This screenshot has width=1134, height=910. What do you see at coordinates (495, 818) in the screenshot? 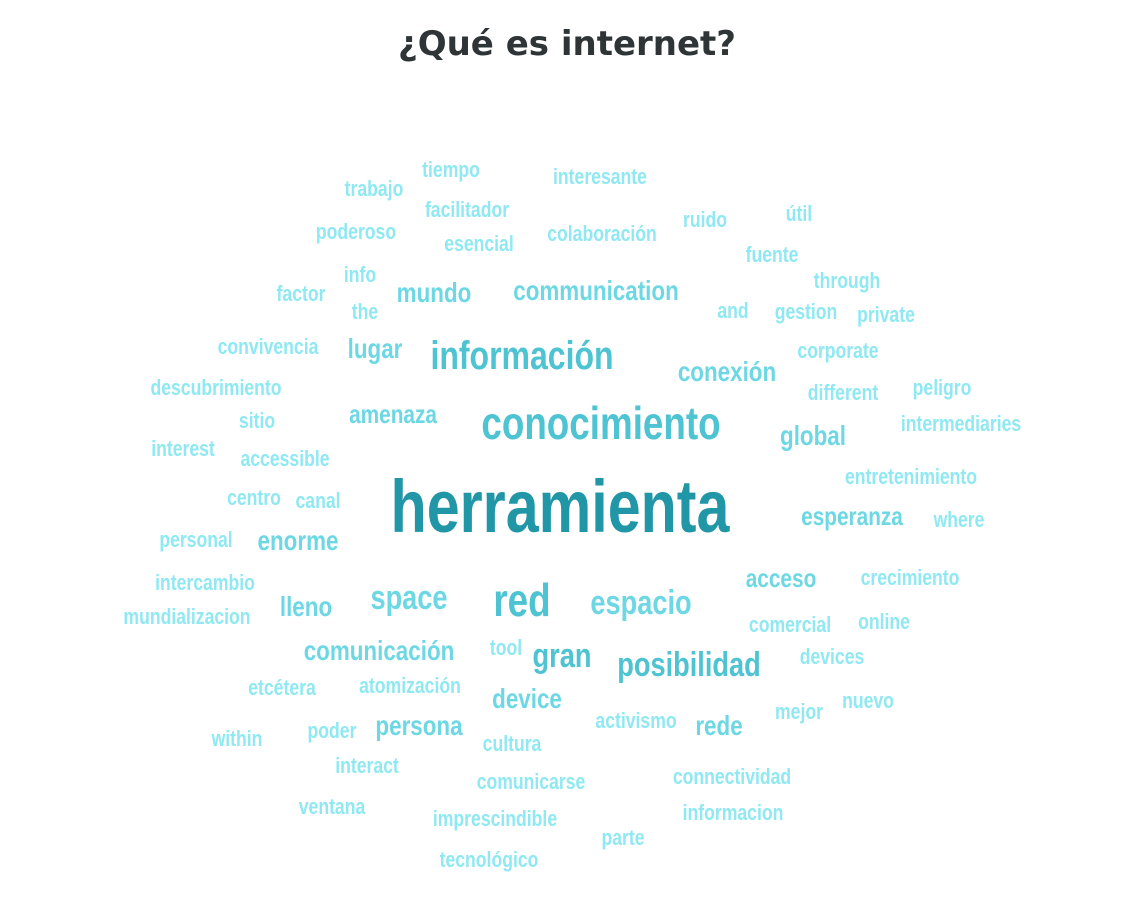
I see `word-imprescindible: imprescindible` at bounding box center [495, 818].